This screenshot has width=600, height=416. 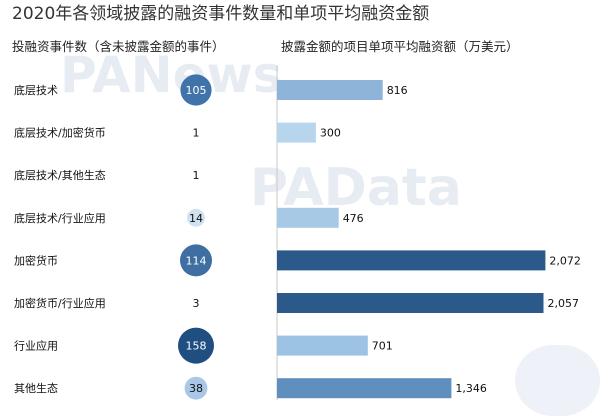 I want to click on watermark-corner-shape, so click(x=557, y=380).